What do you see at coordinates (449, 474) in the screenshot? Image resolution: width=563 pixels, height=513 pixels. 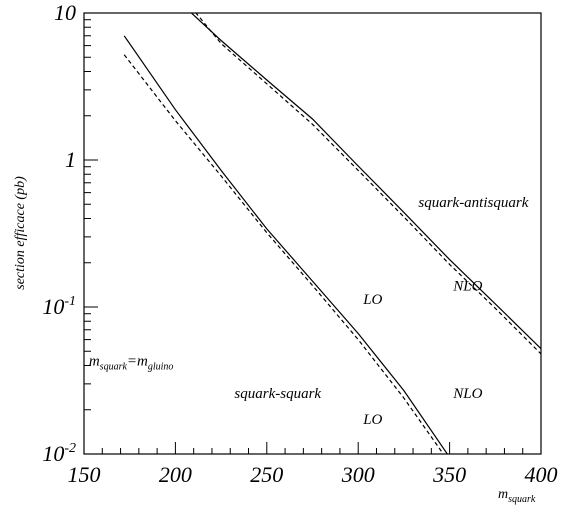 I see `x-tick-label: 350` at bounding box center [449, 474].